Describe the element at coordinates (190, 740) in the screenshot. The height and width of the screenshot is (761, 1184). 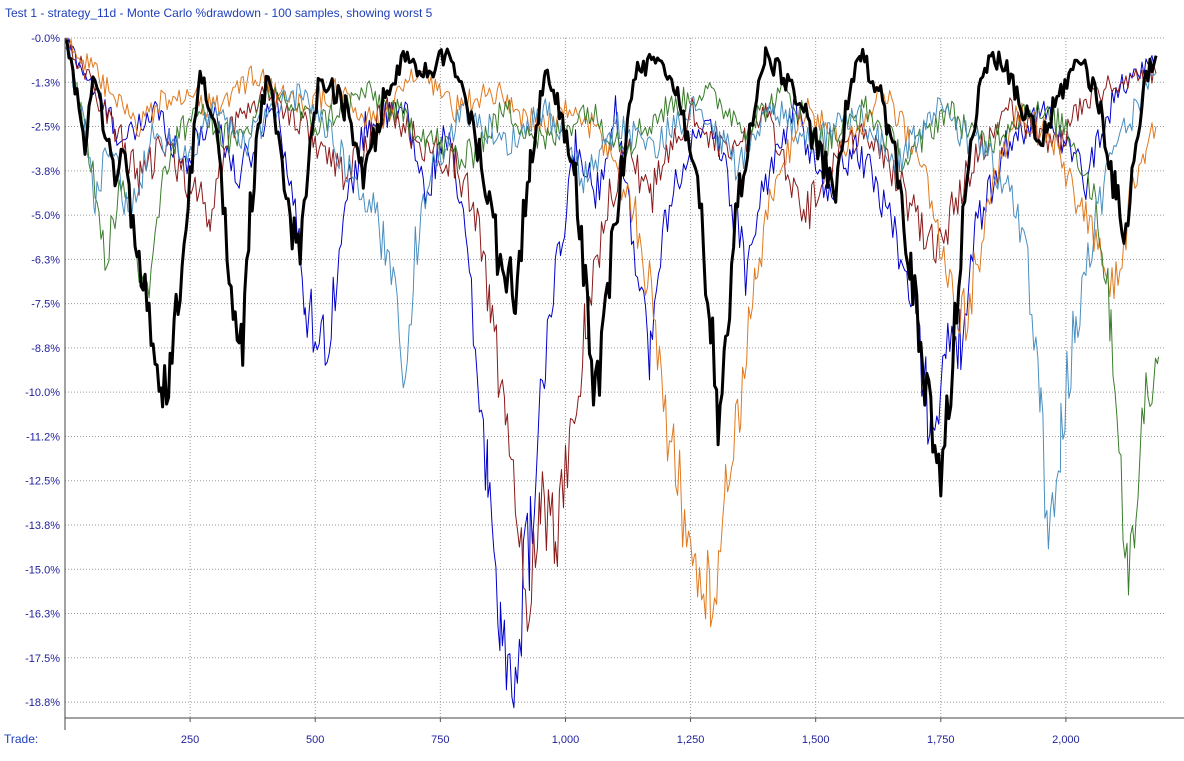
I see `x-tick-label: 250` at that location.